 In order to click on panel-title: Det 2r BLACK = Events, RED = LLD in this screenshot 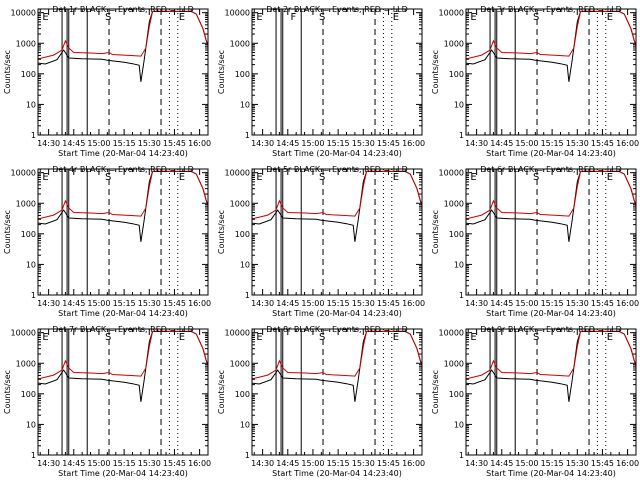, I will do `click(337, 9)`.